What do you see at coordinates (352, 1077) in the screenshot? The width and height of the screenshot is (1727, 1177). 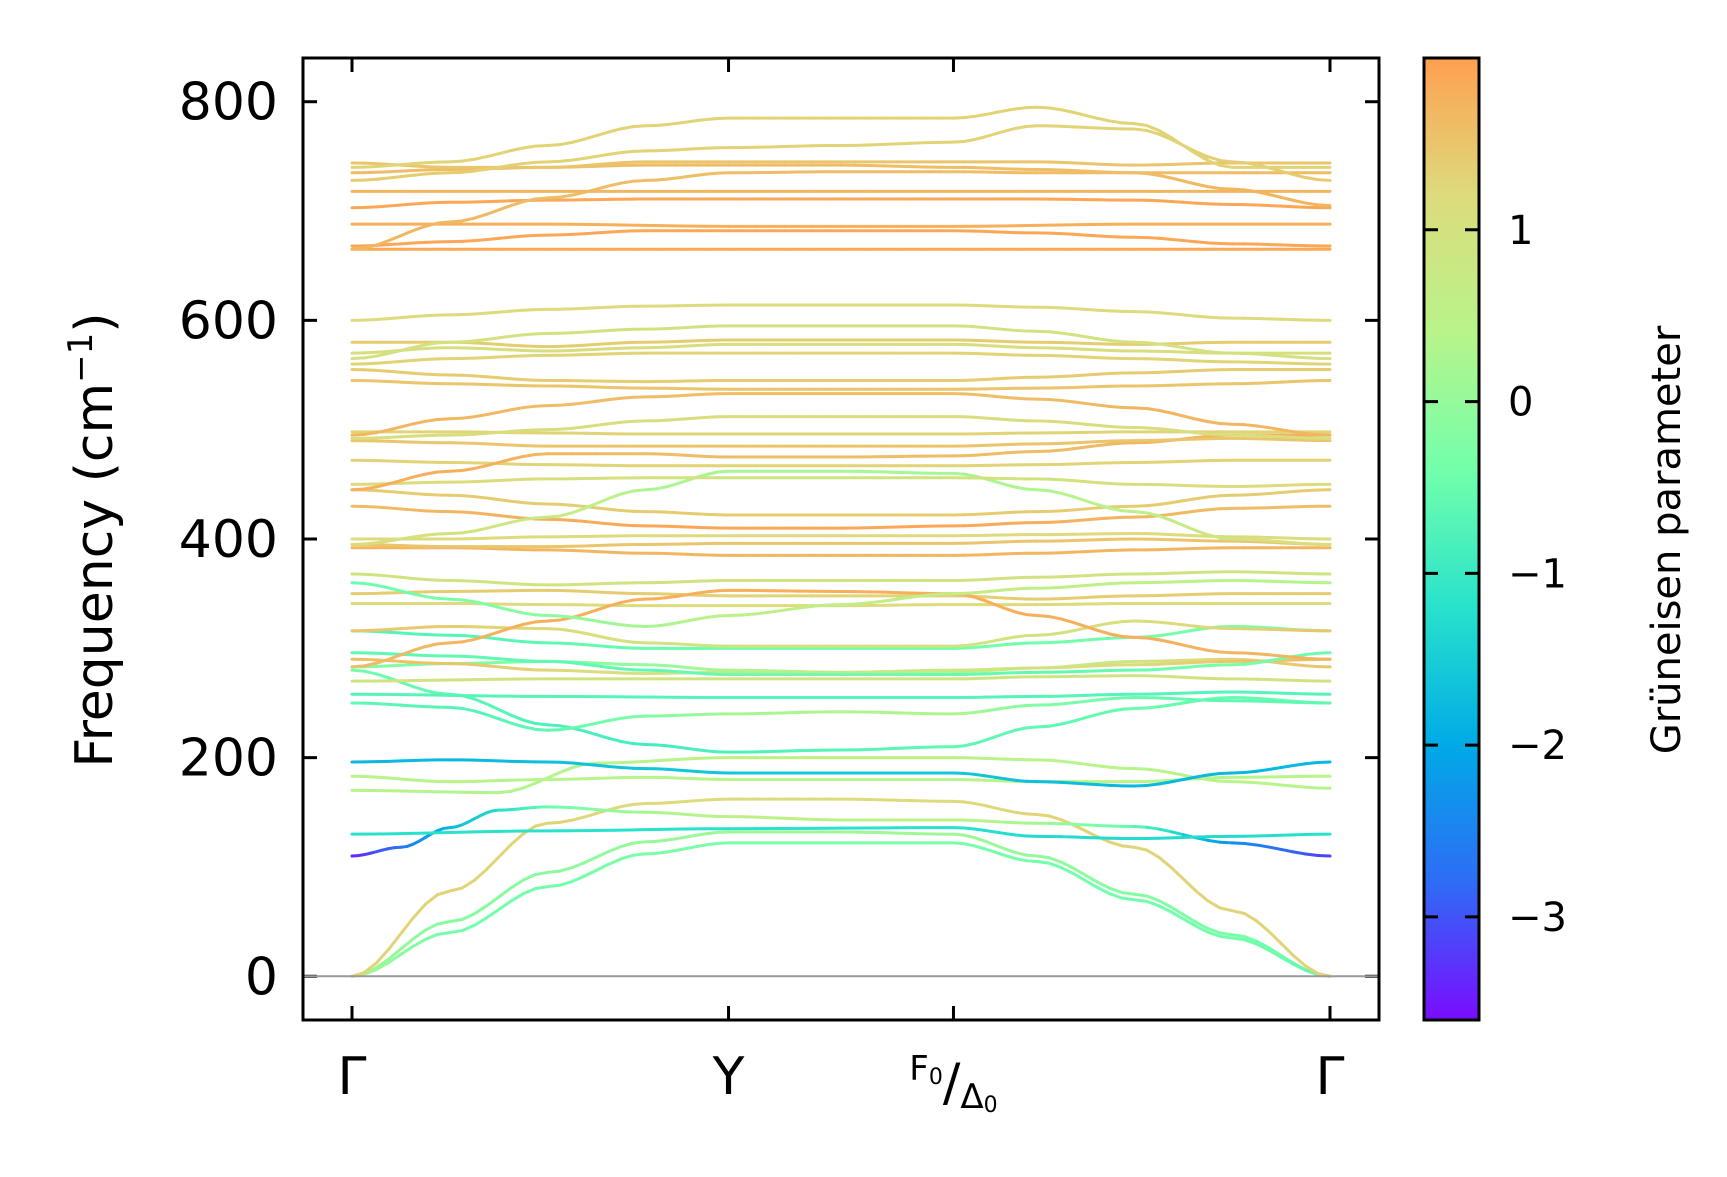 I see `x-tick-label: Γ` at bounding box center [352, 1077].